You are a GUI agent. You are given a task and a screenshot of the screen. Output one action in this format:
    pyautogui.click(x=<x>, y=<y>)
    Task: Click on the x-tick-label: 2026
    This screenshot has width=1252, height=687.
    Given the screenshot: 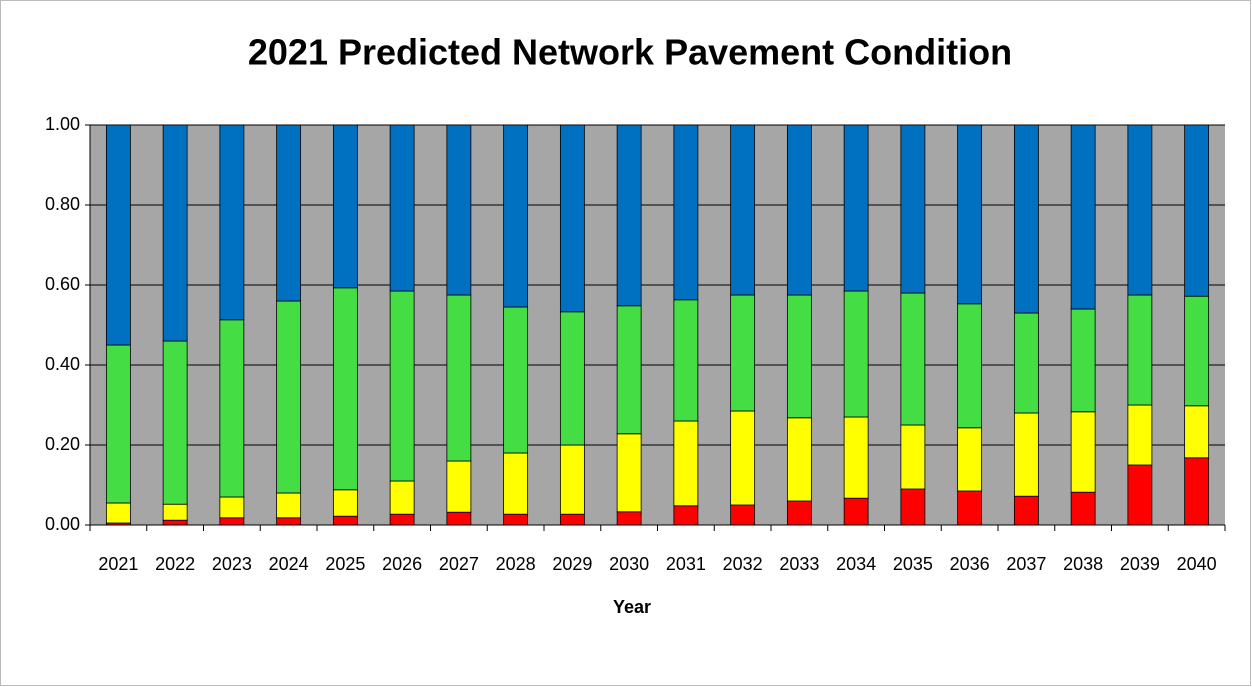 What is the action you would take?
    pyautogui.click(x=402, y=564)
    